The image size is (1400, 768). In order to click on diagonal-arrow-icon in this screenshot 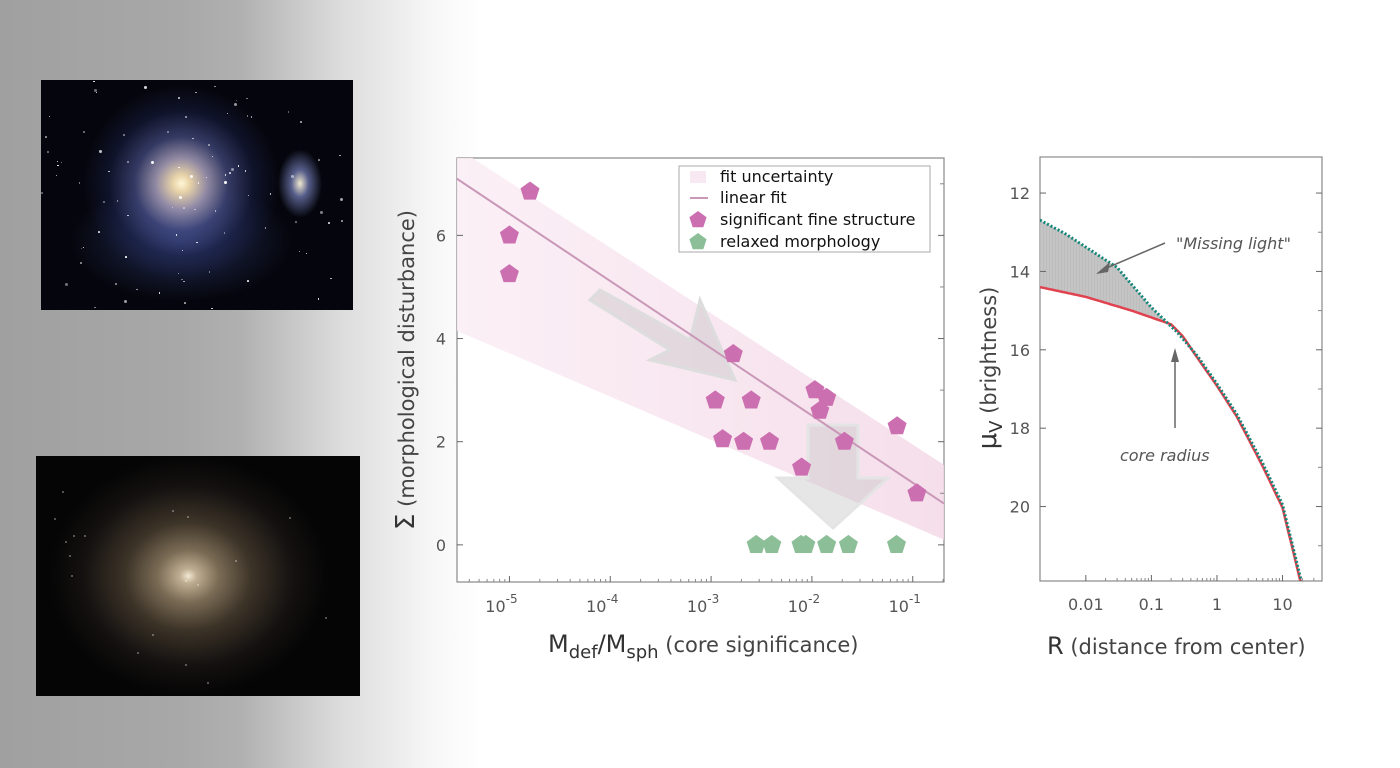, I will do `click(662, 335)`.